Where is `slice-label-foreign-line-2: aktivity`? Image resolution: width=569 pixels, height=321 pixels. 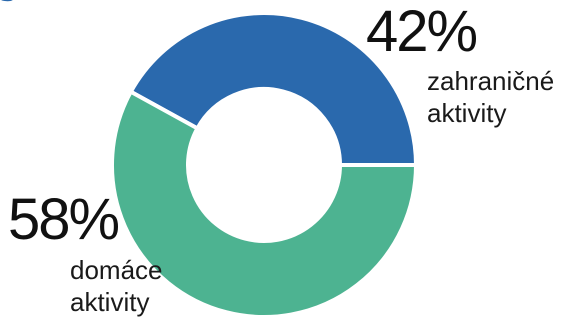
slice-label-foreign-line-2: aktivity is located at coordinates (467, 113).